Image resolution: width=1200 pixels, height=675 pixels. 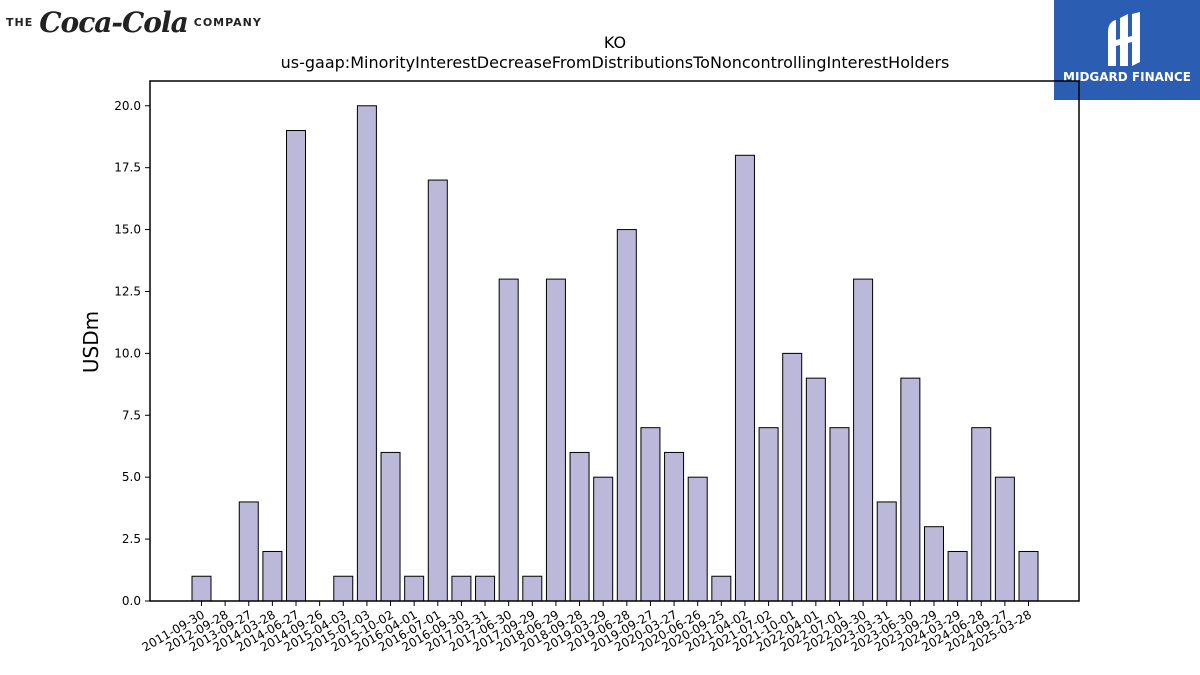 What do you see at coordinates (91, 342) in the screenshot?
I see `y-axis-label: USDm` at bounding box center [91, 342].